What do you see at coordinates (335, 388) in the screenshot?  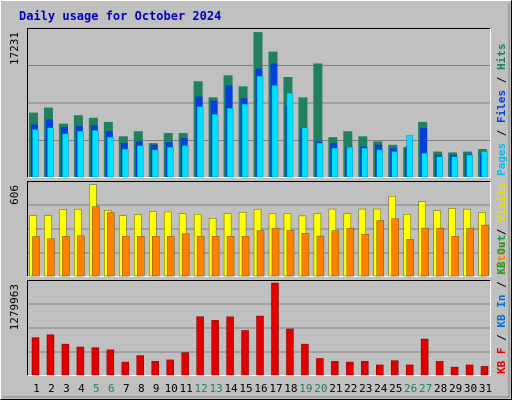 I see `day-label-21: 21` at bounding box center [335, 388].